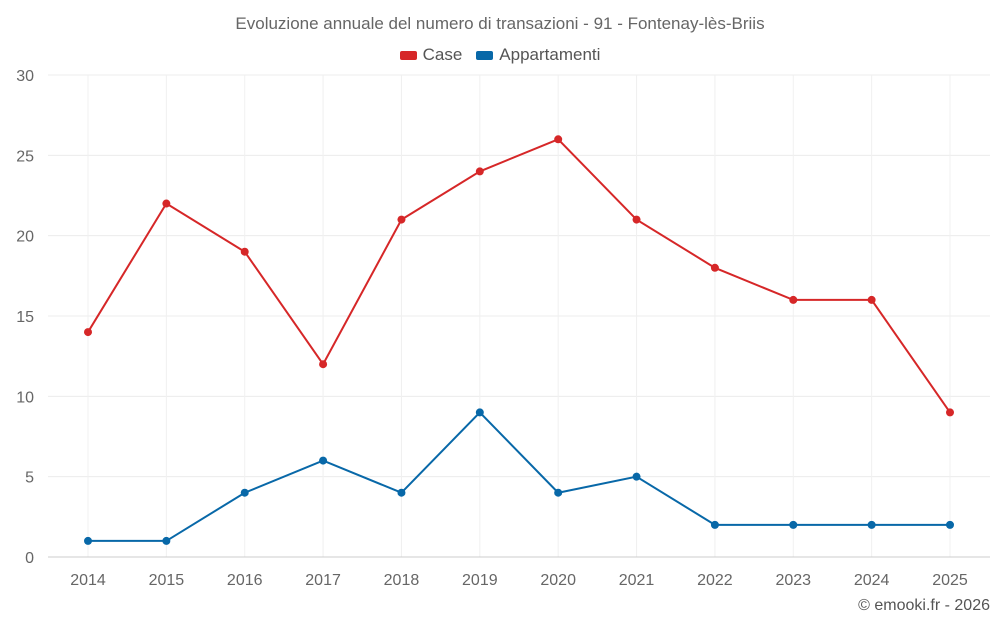 This screenshot has width=1000, height=625. I want to click on x-tick-label: 2021, so click(637, 580).